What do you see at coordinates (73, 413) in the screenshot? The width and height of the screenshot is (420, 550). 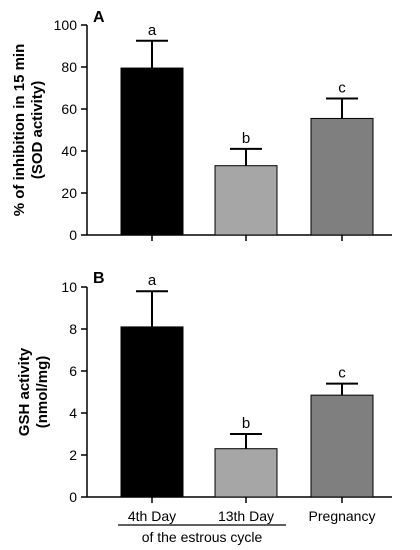 I see `y-tick-label: 4` at bounding box center [73, 413].